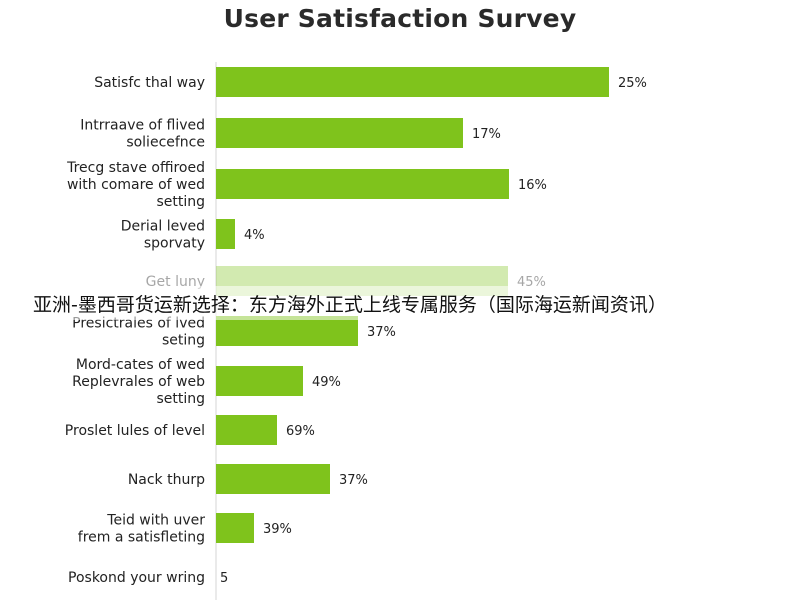 The width and height of the screenshot is (800, 600). Describe the element at coordinates (277, 529) in the screenshot. I see `value-label-9: 39%` at that location.